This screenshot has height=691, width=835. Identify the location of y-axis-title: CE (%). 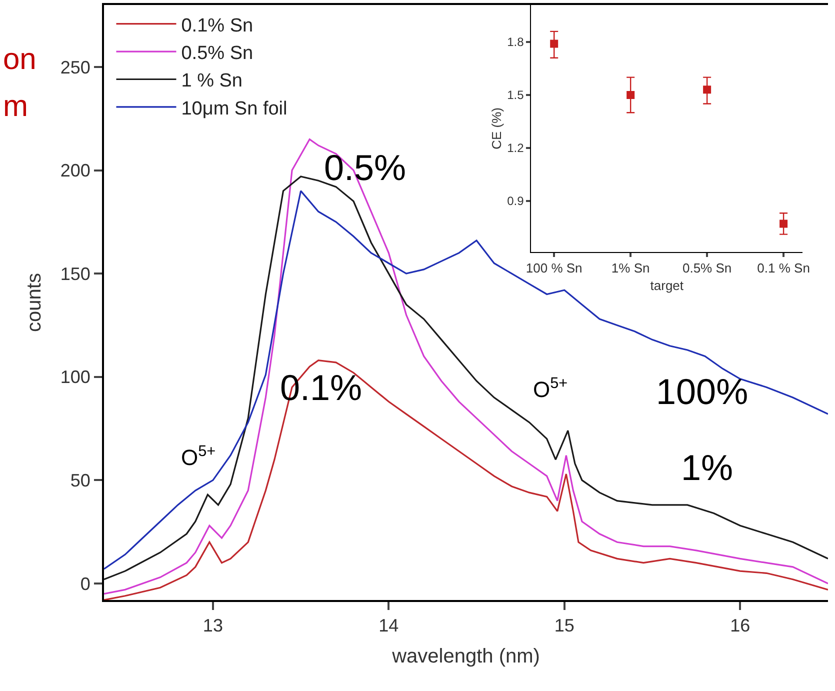
(496, 129).